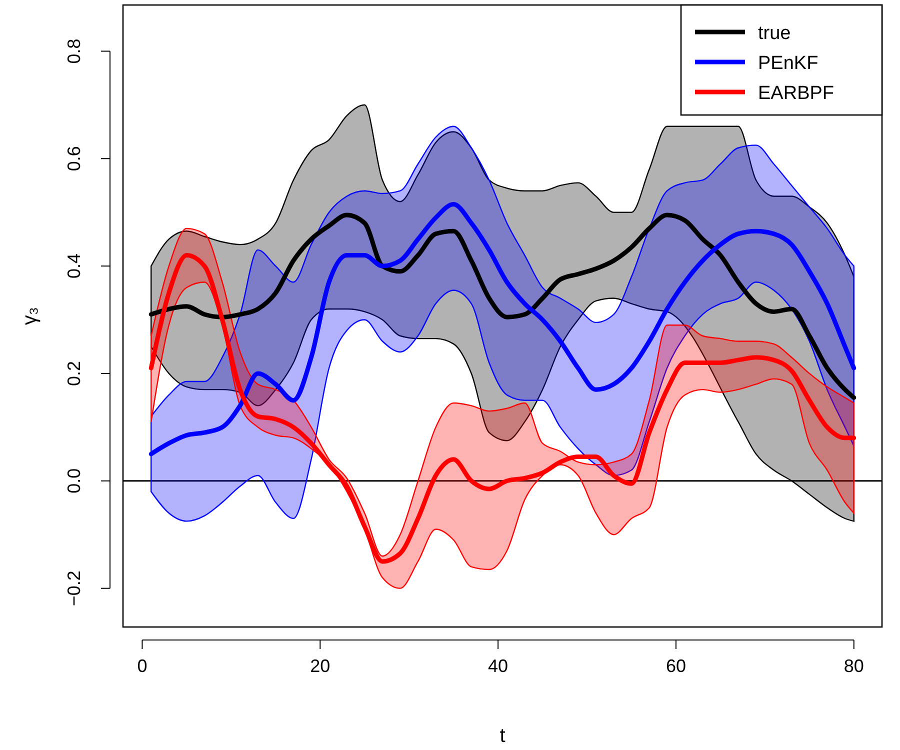 Image resolution: width=900 pixels, height=750 pixels. I want to click on y-tick-label: 0.4, so click(74, 266).